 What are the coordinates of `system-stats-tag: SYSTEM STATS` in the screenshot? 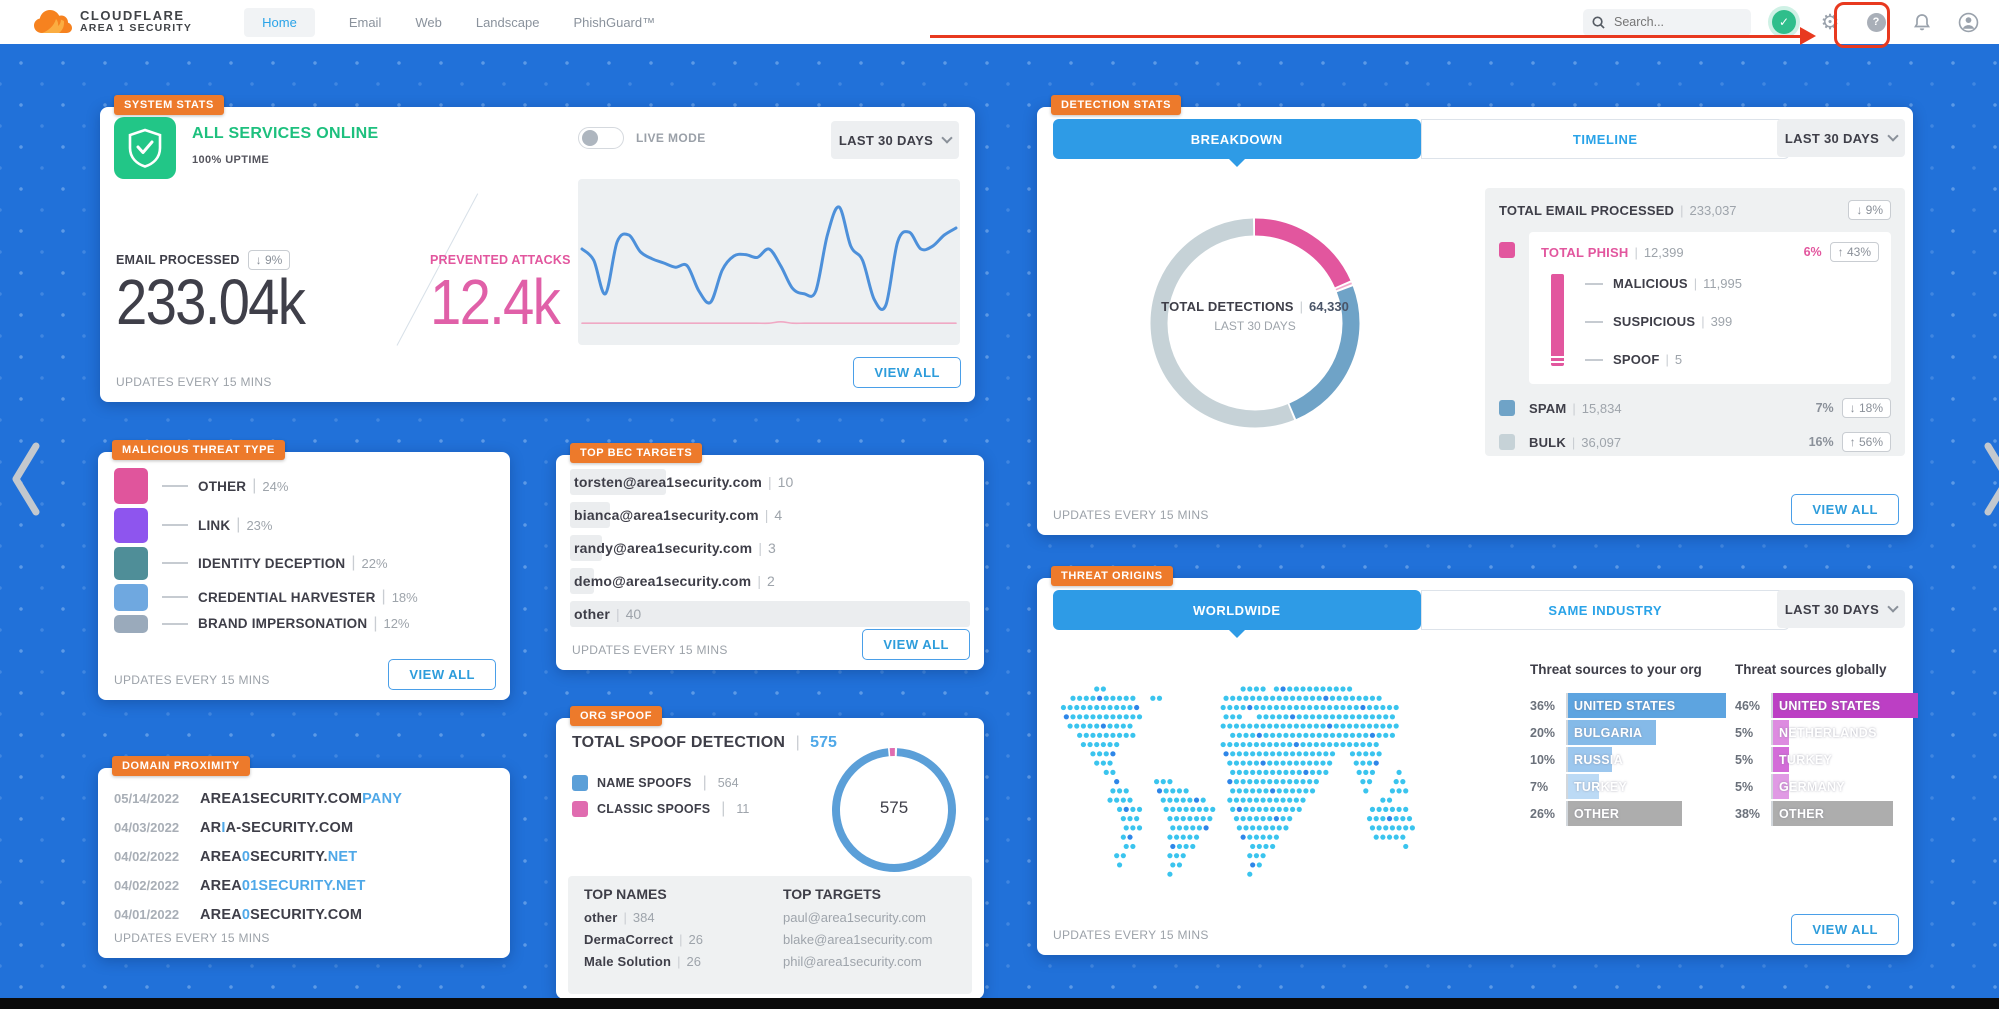 It's located at (169, 105).